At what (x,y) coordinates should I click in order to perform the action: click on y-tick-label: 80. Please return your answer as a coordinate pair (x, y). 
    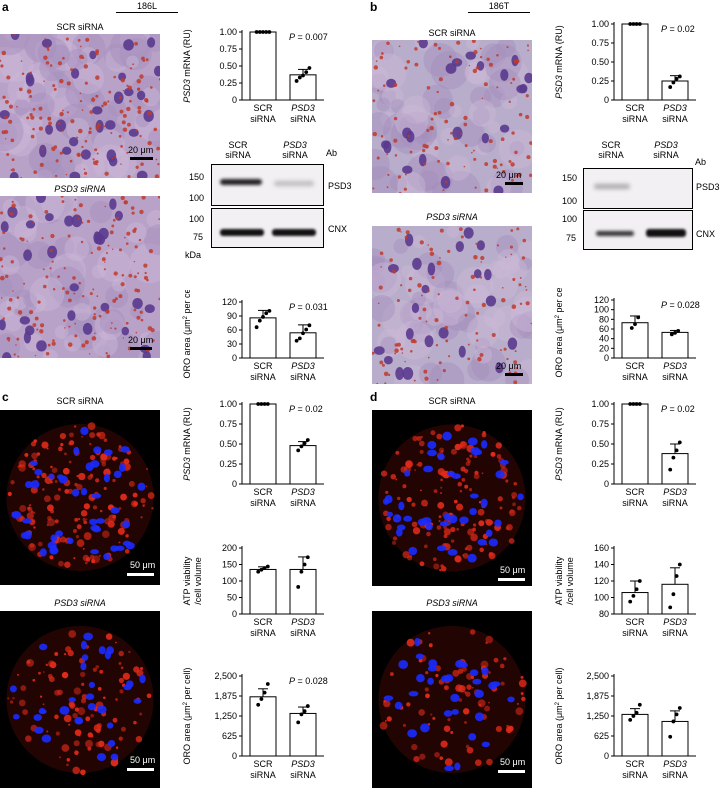
    Looking at the image, I should click on (604, 319).